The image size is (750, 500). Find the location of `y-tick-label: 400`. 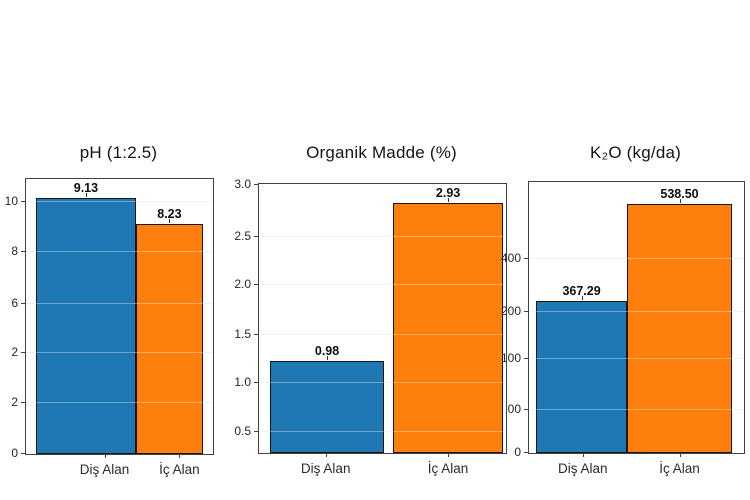

y-tick-label: 400 is located at coordinates (510, 257).